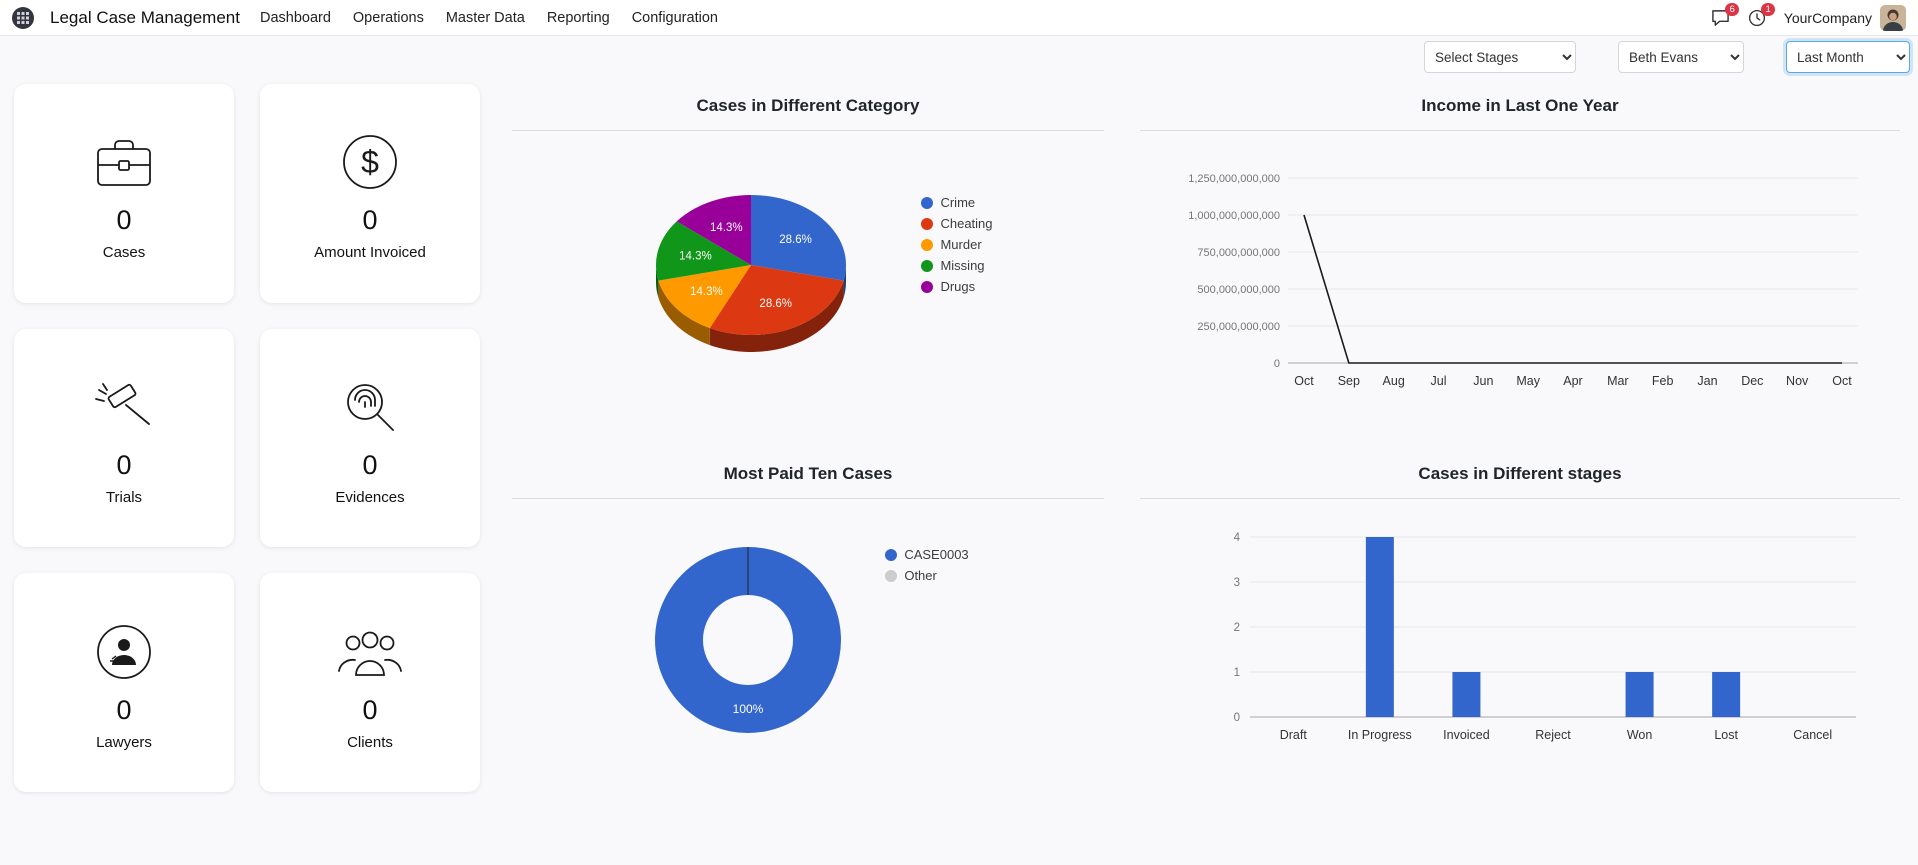 Image resolution: width=1918 pixels, height=865 pixels. What do you see at coordinates (958, 286) in the screenshot?
I see `legend-label: Drugs` at bounding box center [958, 286].